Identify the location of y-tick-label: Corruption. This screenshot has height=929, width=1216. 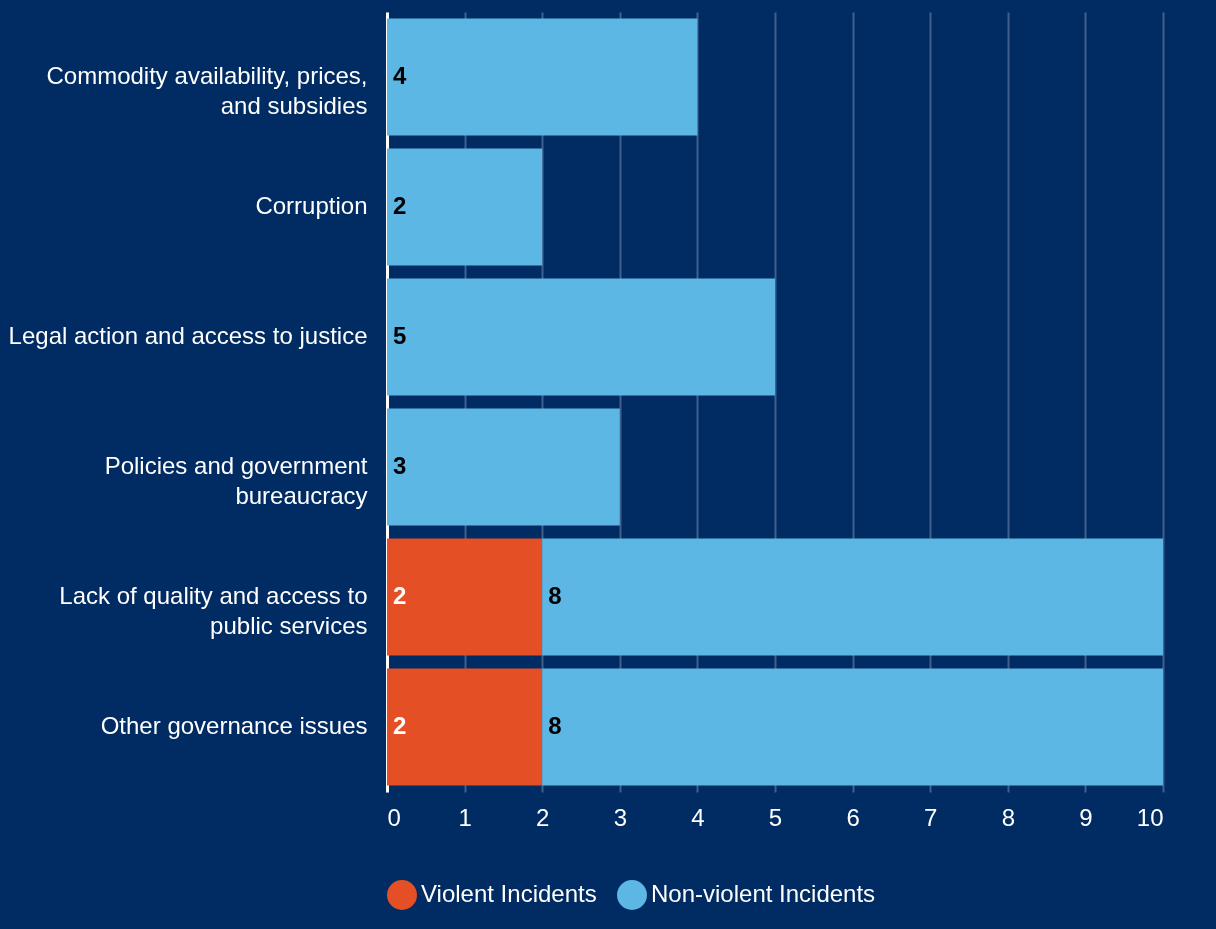
(311, 205).